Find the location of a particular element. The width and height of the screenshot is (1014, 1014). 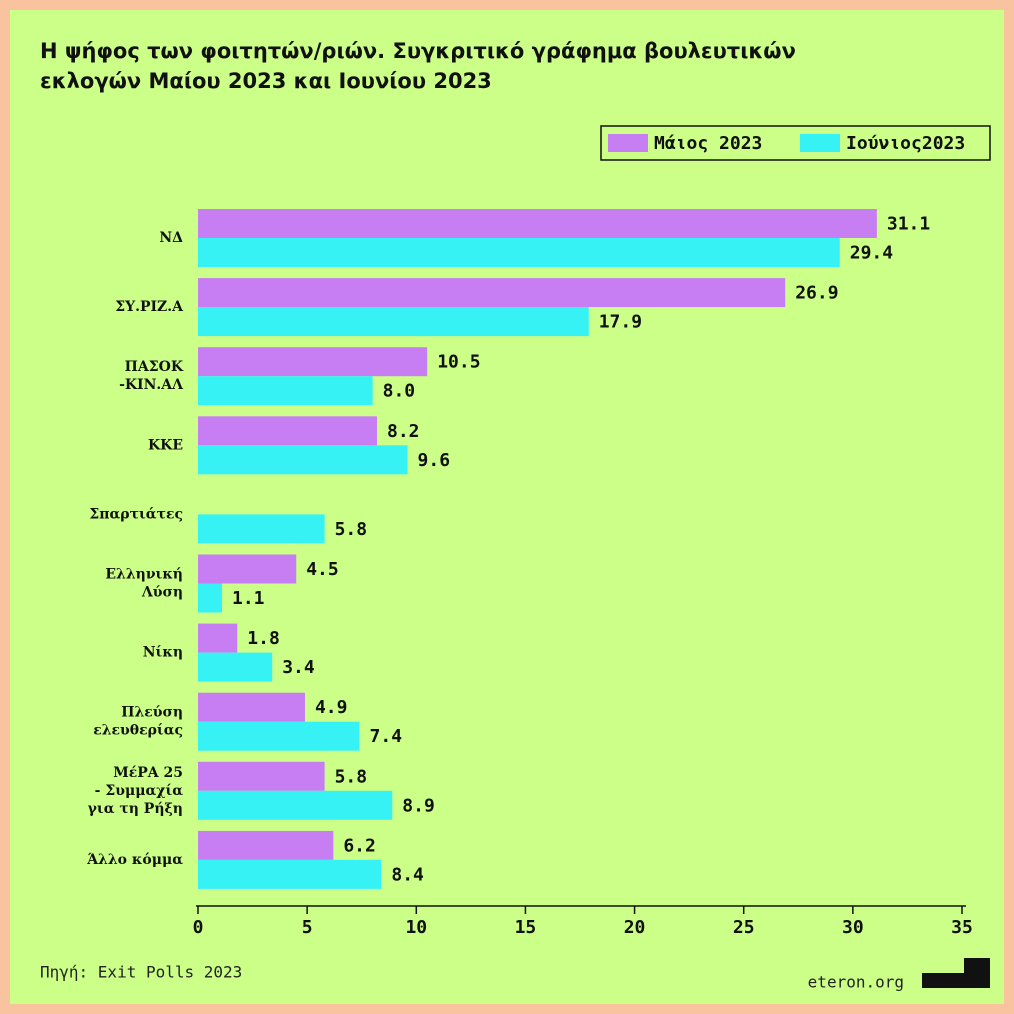

value-label: 6.2 is located at coordinates (359, 845).